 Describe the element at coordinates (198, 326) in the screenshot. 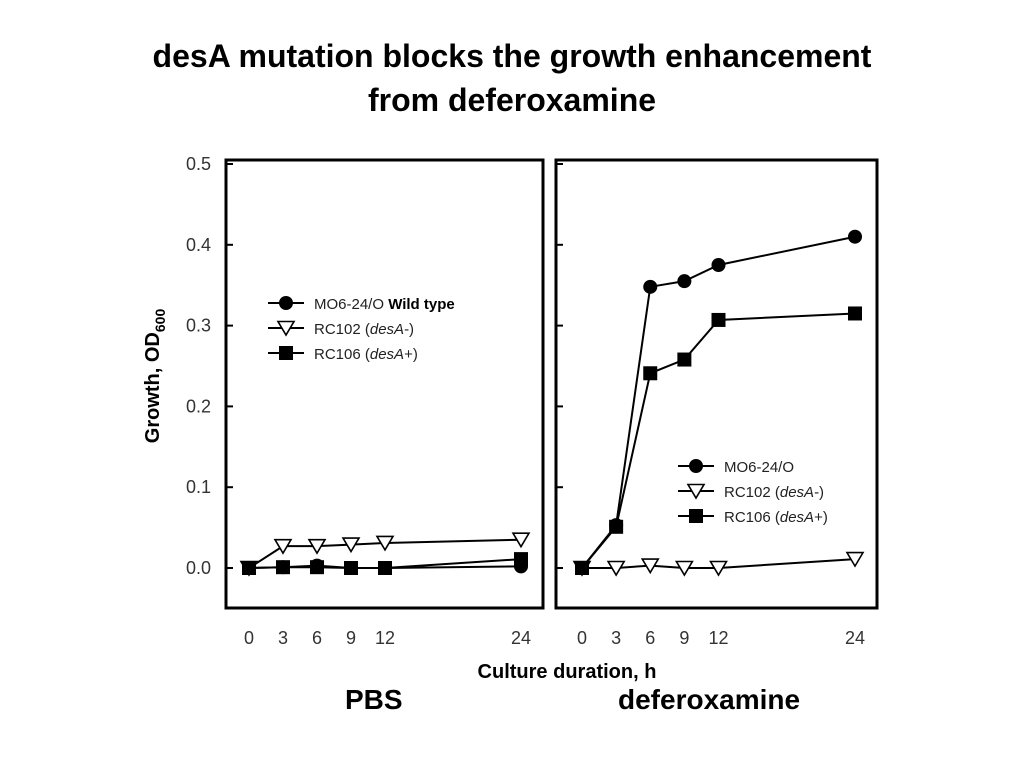

I see `y-tick-label: 0.3` at that location.